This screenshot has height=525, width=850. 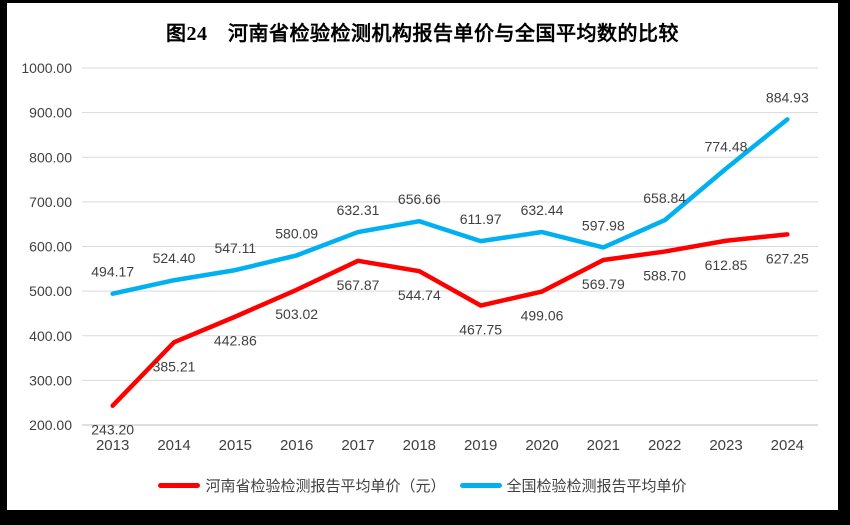 I want to click on data-label-s1-2024: 884.93, so click(x=787, y=97).